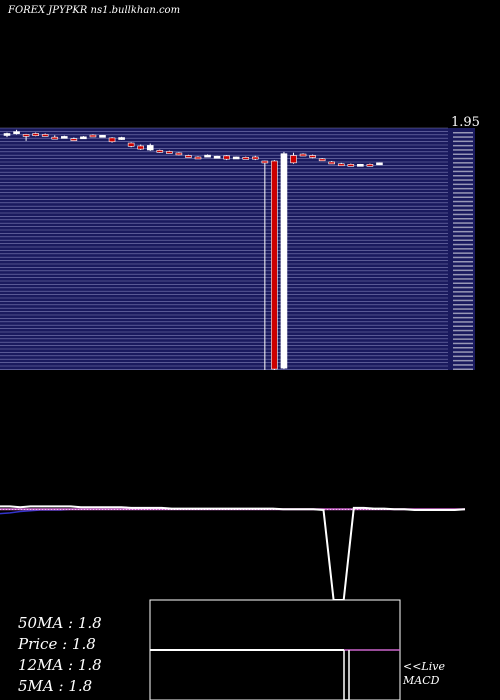 This screenshot has height=700, width=500. Describe the element at coordinates (465, 122) in the screenshot. I see `price-axis-top-label: 1.95` at that location.